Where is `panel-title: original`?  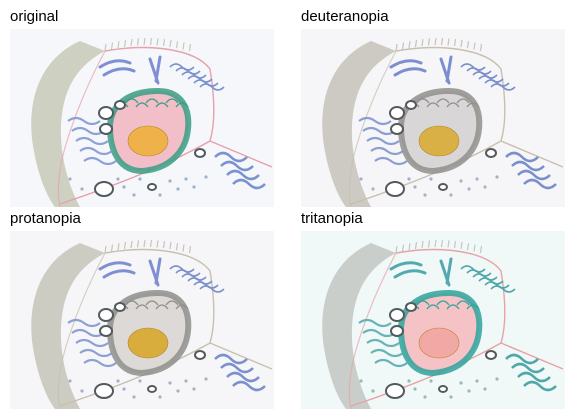 panel-title: original is located at coordinates (34, 16).